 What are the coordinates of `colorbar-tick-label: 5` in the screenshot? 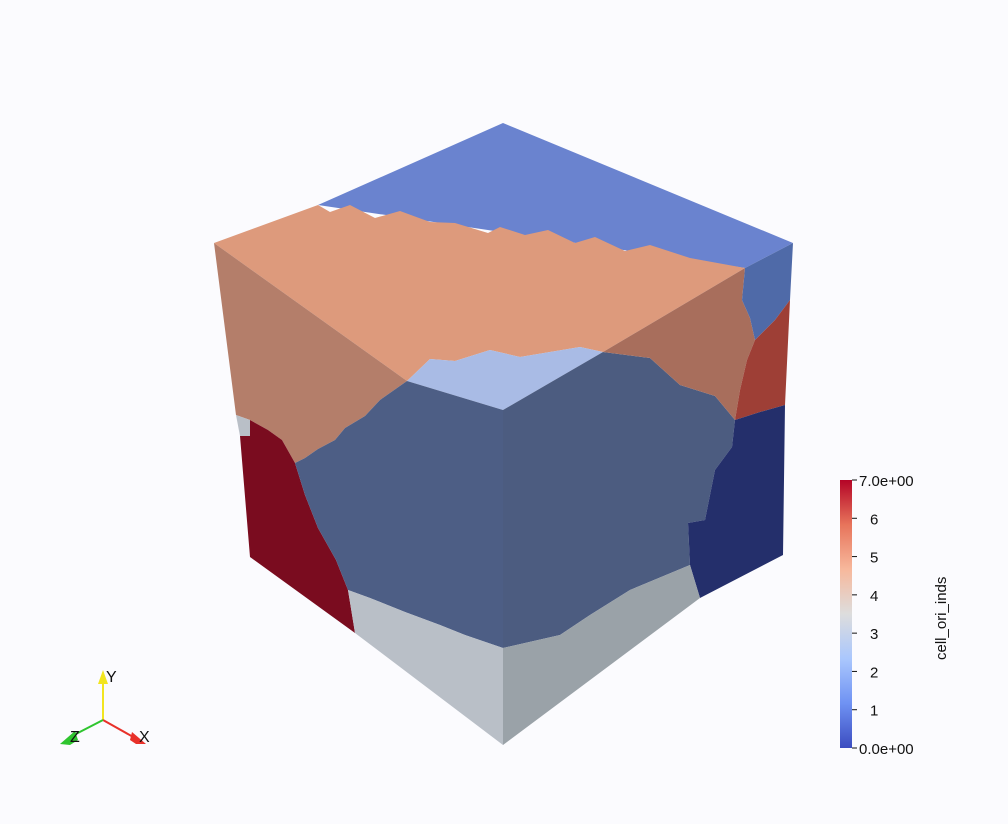 It's located at (874, 558).